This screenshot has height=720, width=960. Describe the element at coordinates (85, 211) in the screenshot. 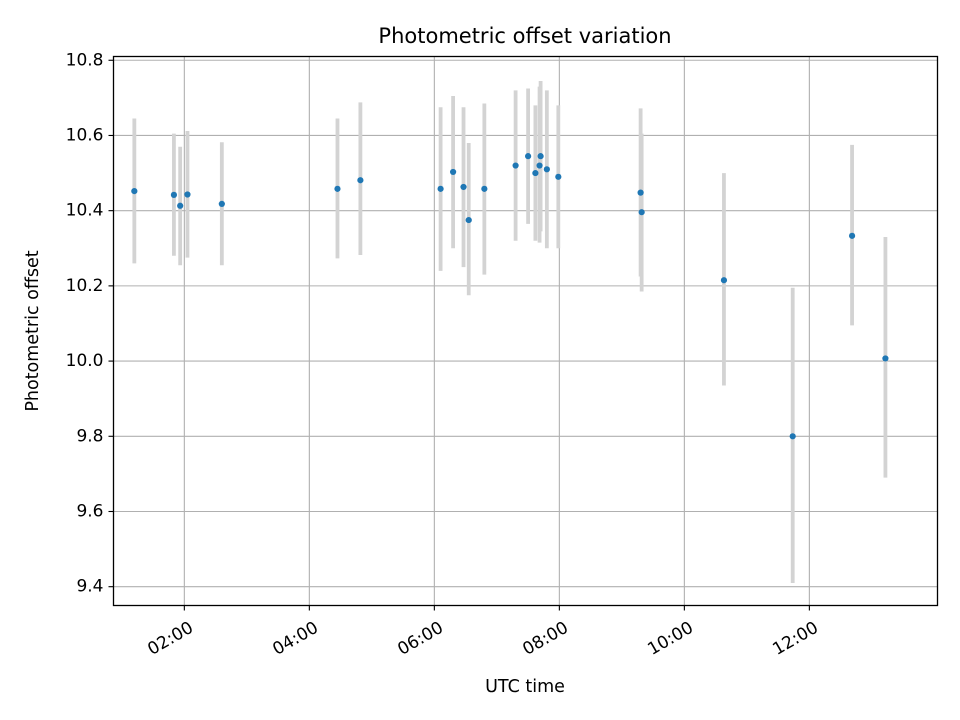

I see `y-tick-label: 10.4` at that location.